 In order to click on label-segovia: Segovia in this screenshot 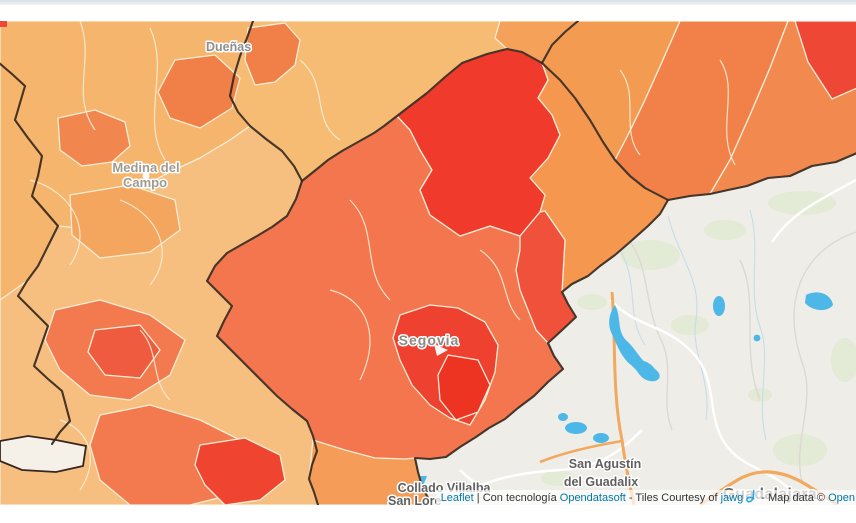, I will do `click(429, 340)`.